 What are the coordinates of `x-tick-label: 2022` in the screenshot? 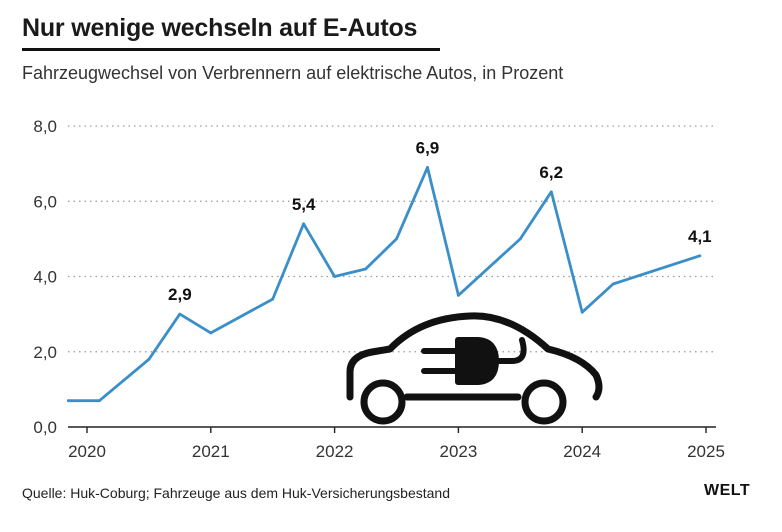 It's located at (335, 451).